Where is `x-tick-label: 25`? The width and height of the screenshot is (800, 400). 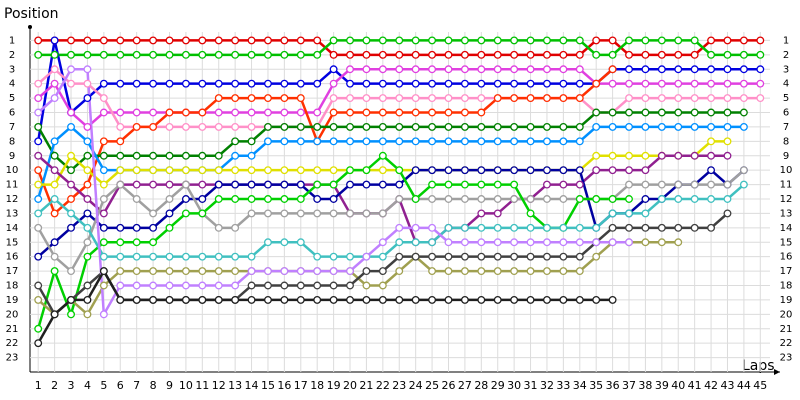 x-tick-label: 25 is located at coordinates (432, 385).